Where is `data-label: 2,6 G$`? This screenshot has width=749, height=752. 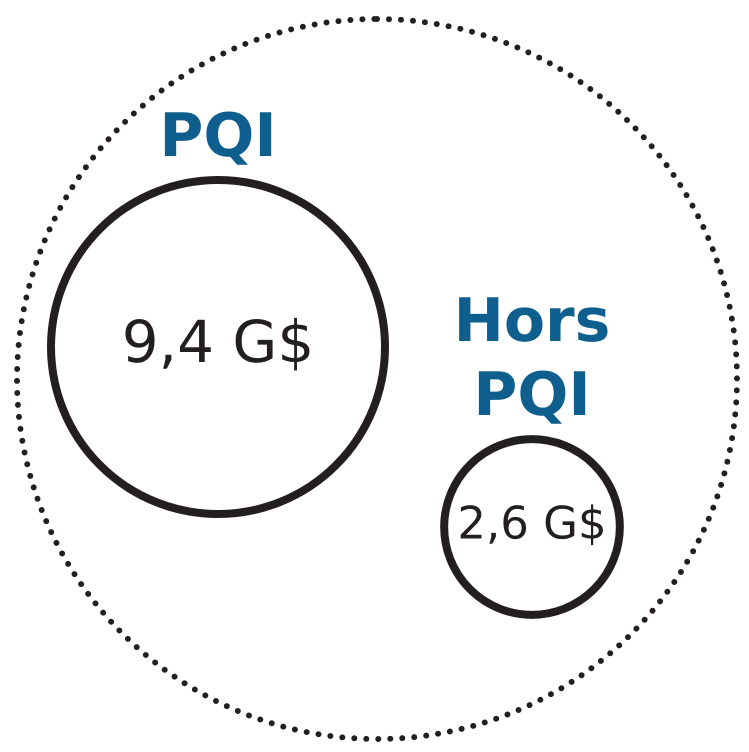 data-label: 2,6 G$ is located at coordinates (532, 523).